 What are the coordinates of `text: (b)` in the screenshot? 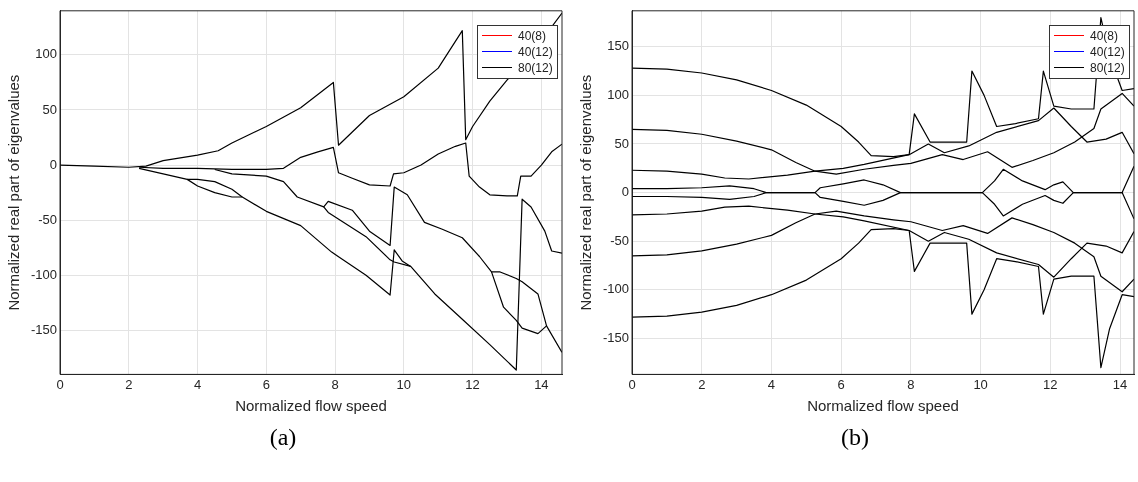 It's located at (855, 437).